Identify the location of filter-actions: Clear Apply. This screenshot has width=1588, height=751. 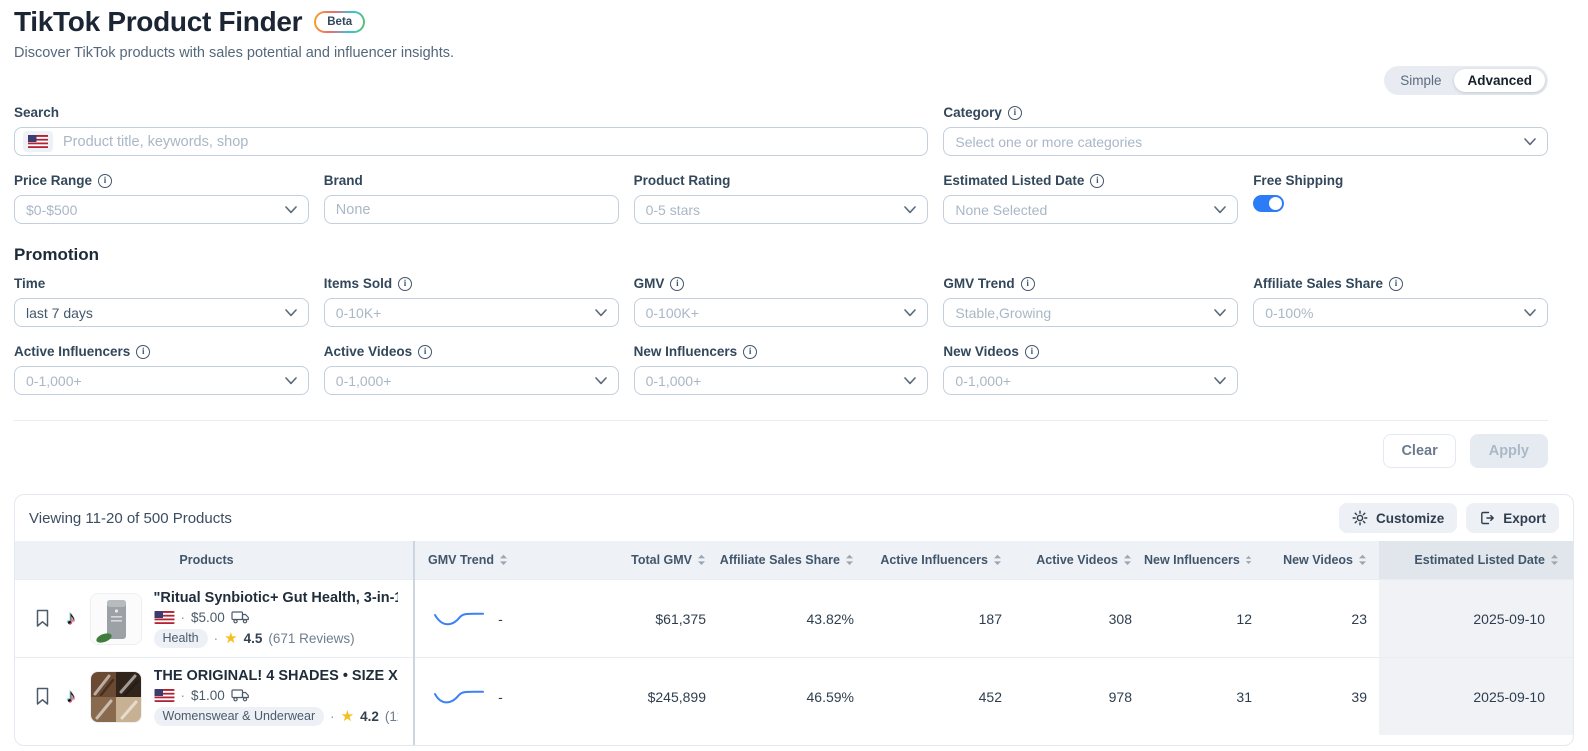
(781, 451).